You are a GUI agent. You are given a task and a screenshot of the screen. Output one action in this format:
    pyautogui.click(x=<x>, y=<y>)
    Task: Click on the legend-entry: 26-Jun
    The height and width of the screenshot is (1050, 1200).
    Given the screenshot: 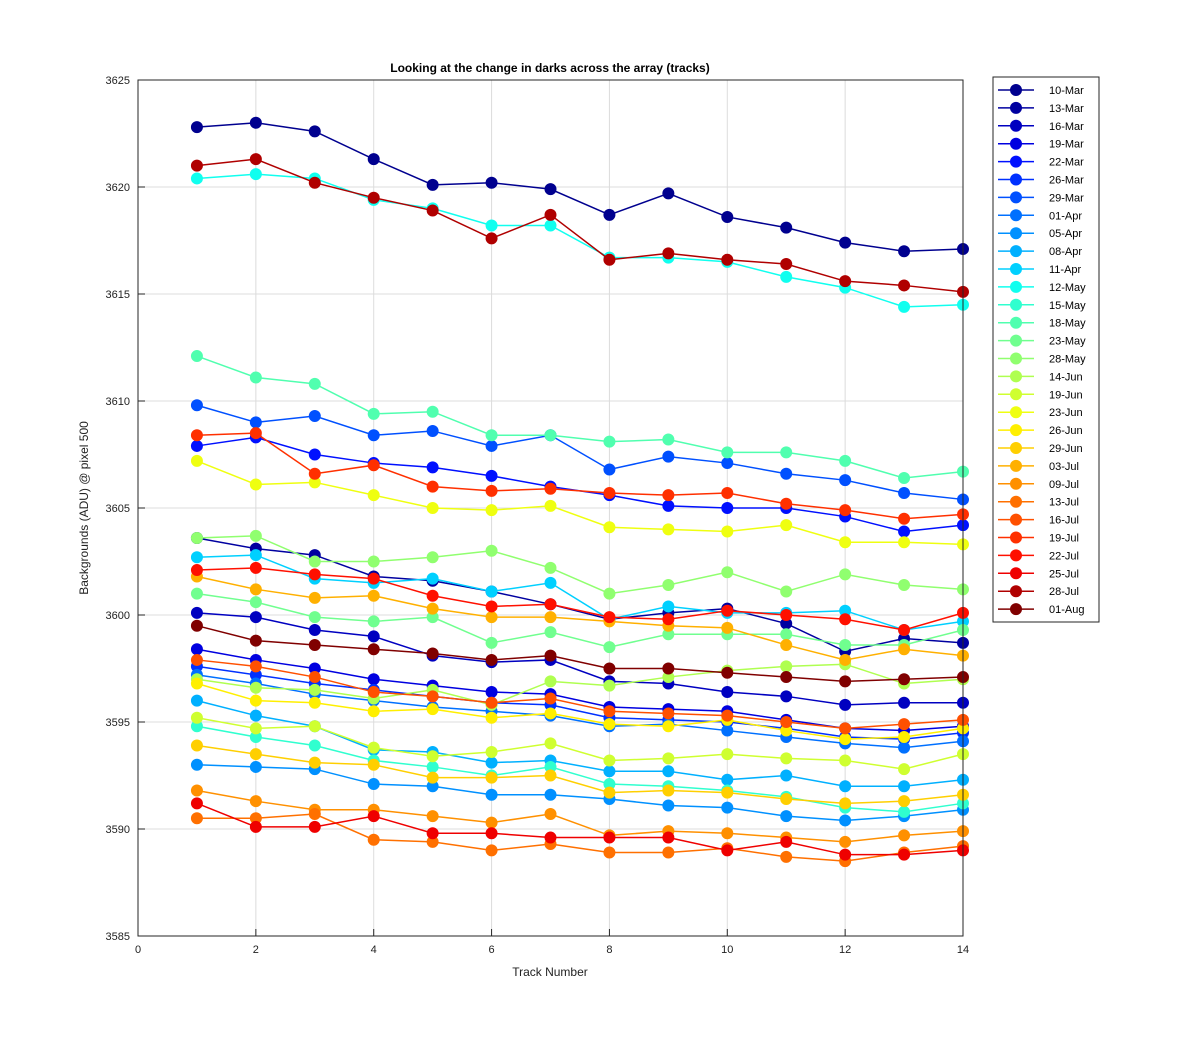 What is the action you would take?
    pyautogui.click(x=1040, y=430)
    